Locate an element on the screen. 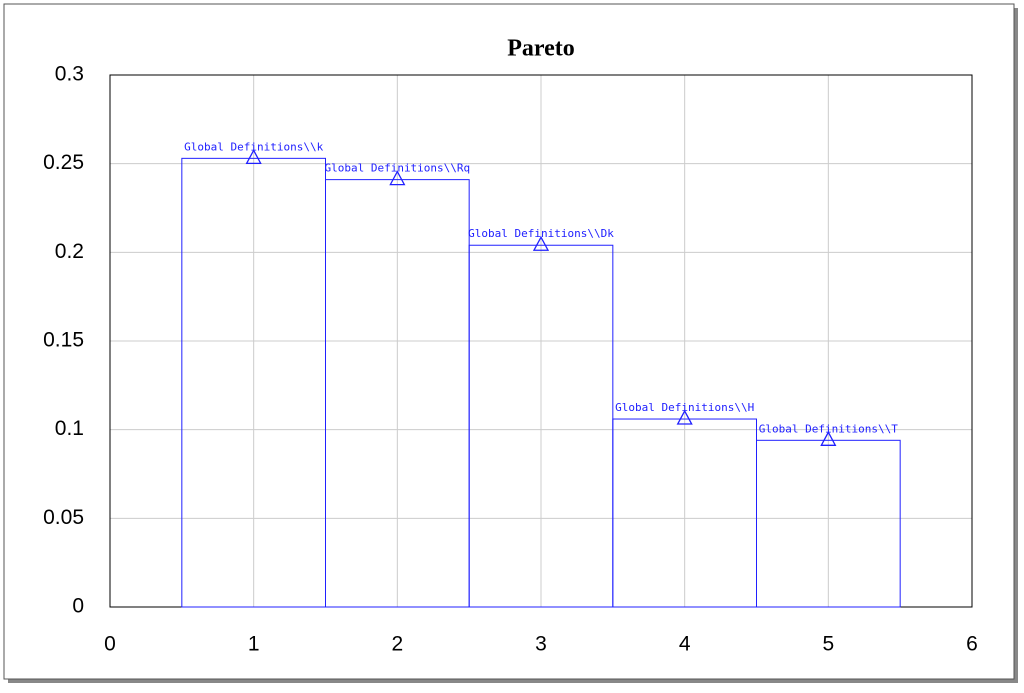 This screenshot has height=693, width=1024. x-tick-label: 6 is located at coordinates (972, 644).